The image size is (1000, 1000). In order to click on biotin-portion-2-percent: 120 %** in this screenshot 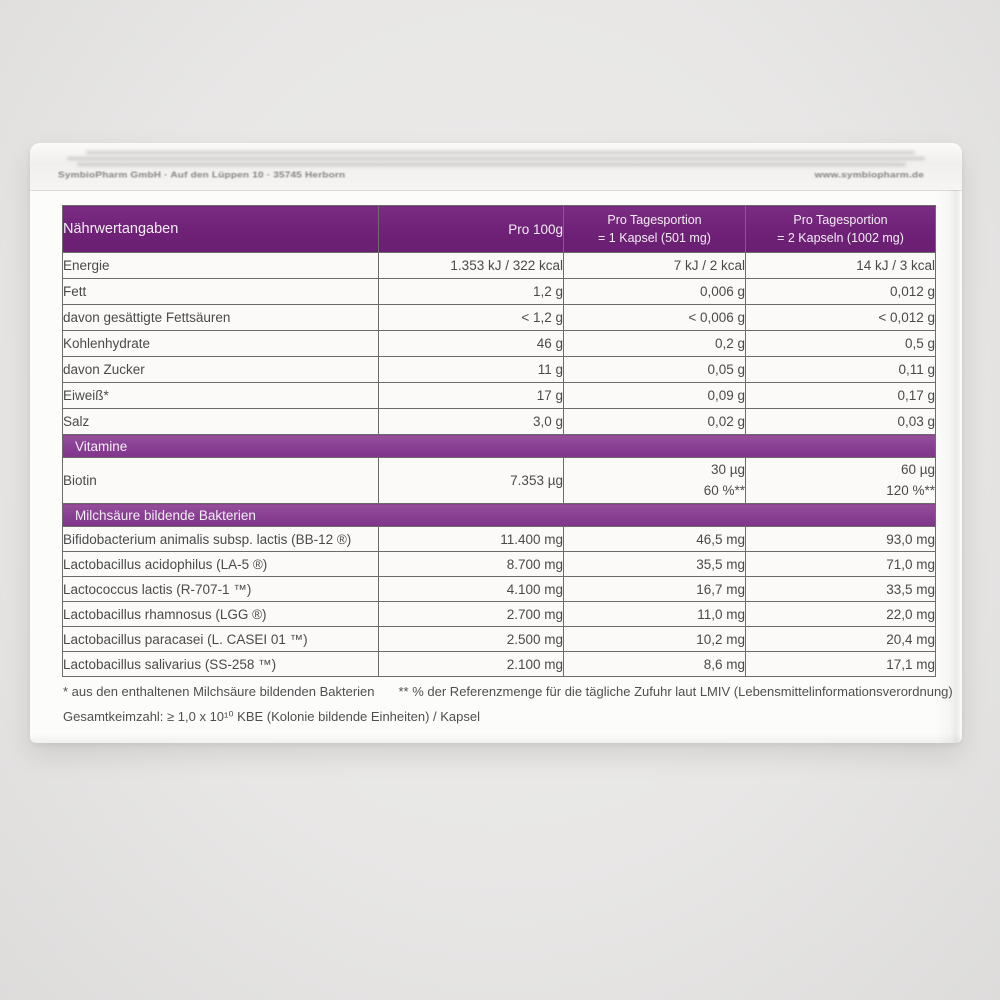, I will do `click(910, 490)`.